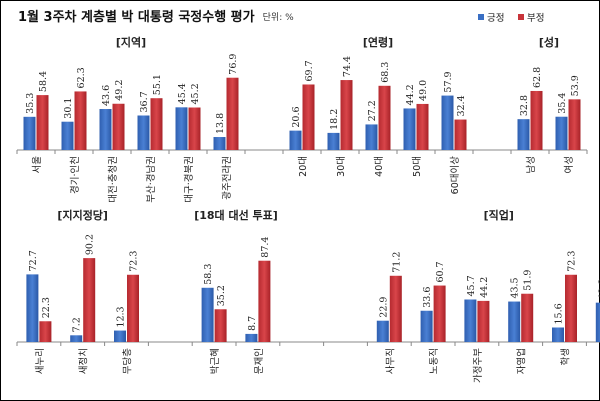 This screenshot has width=600, height=401. What do you see at coordinates (252, 323) in the screenshot?
I see `data-label-positive: 8.7` at bounding box center [252, 323].